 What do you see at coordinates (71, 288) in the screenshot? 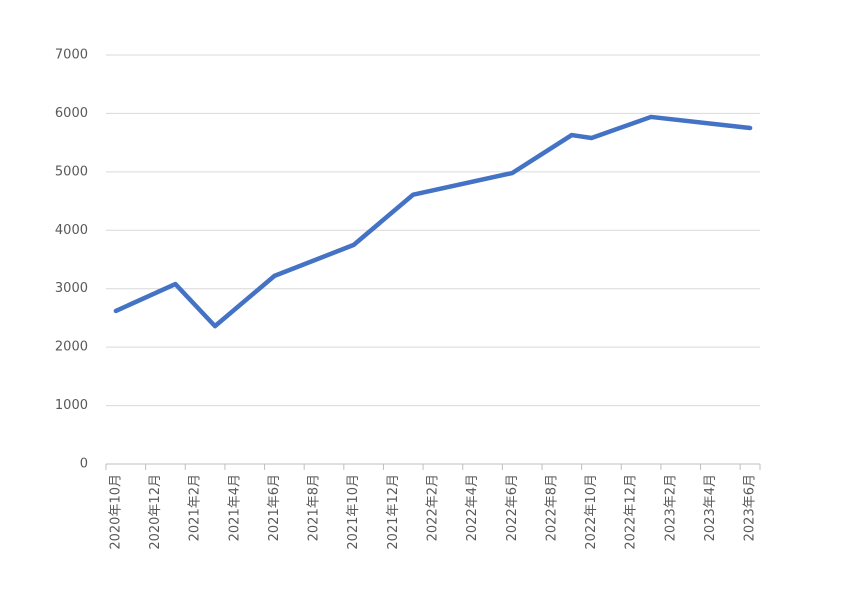
I see `y-tick-label: 3000` at bounding box center [71, 288].